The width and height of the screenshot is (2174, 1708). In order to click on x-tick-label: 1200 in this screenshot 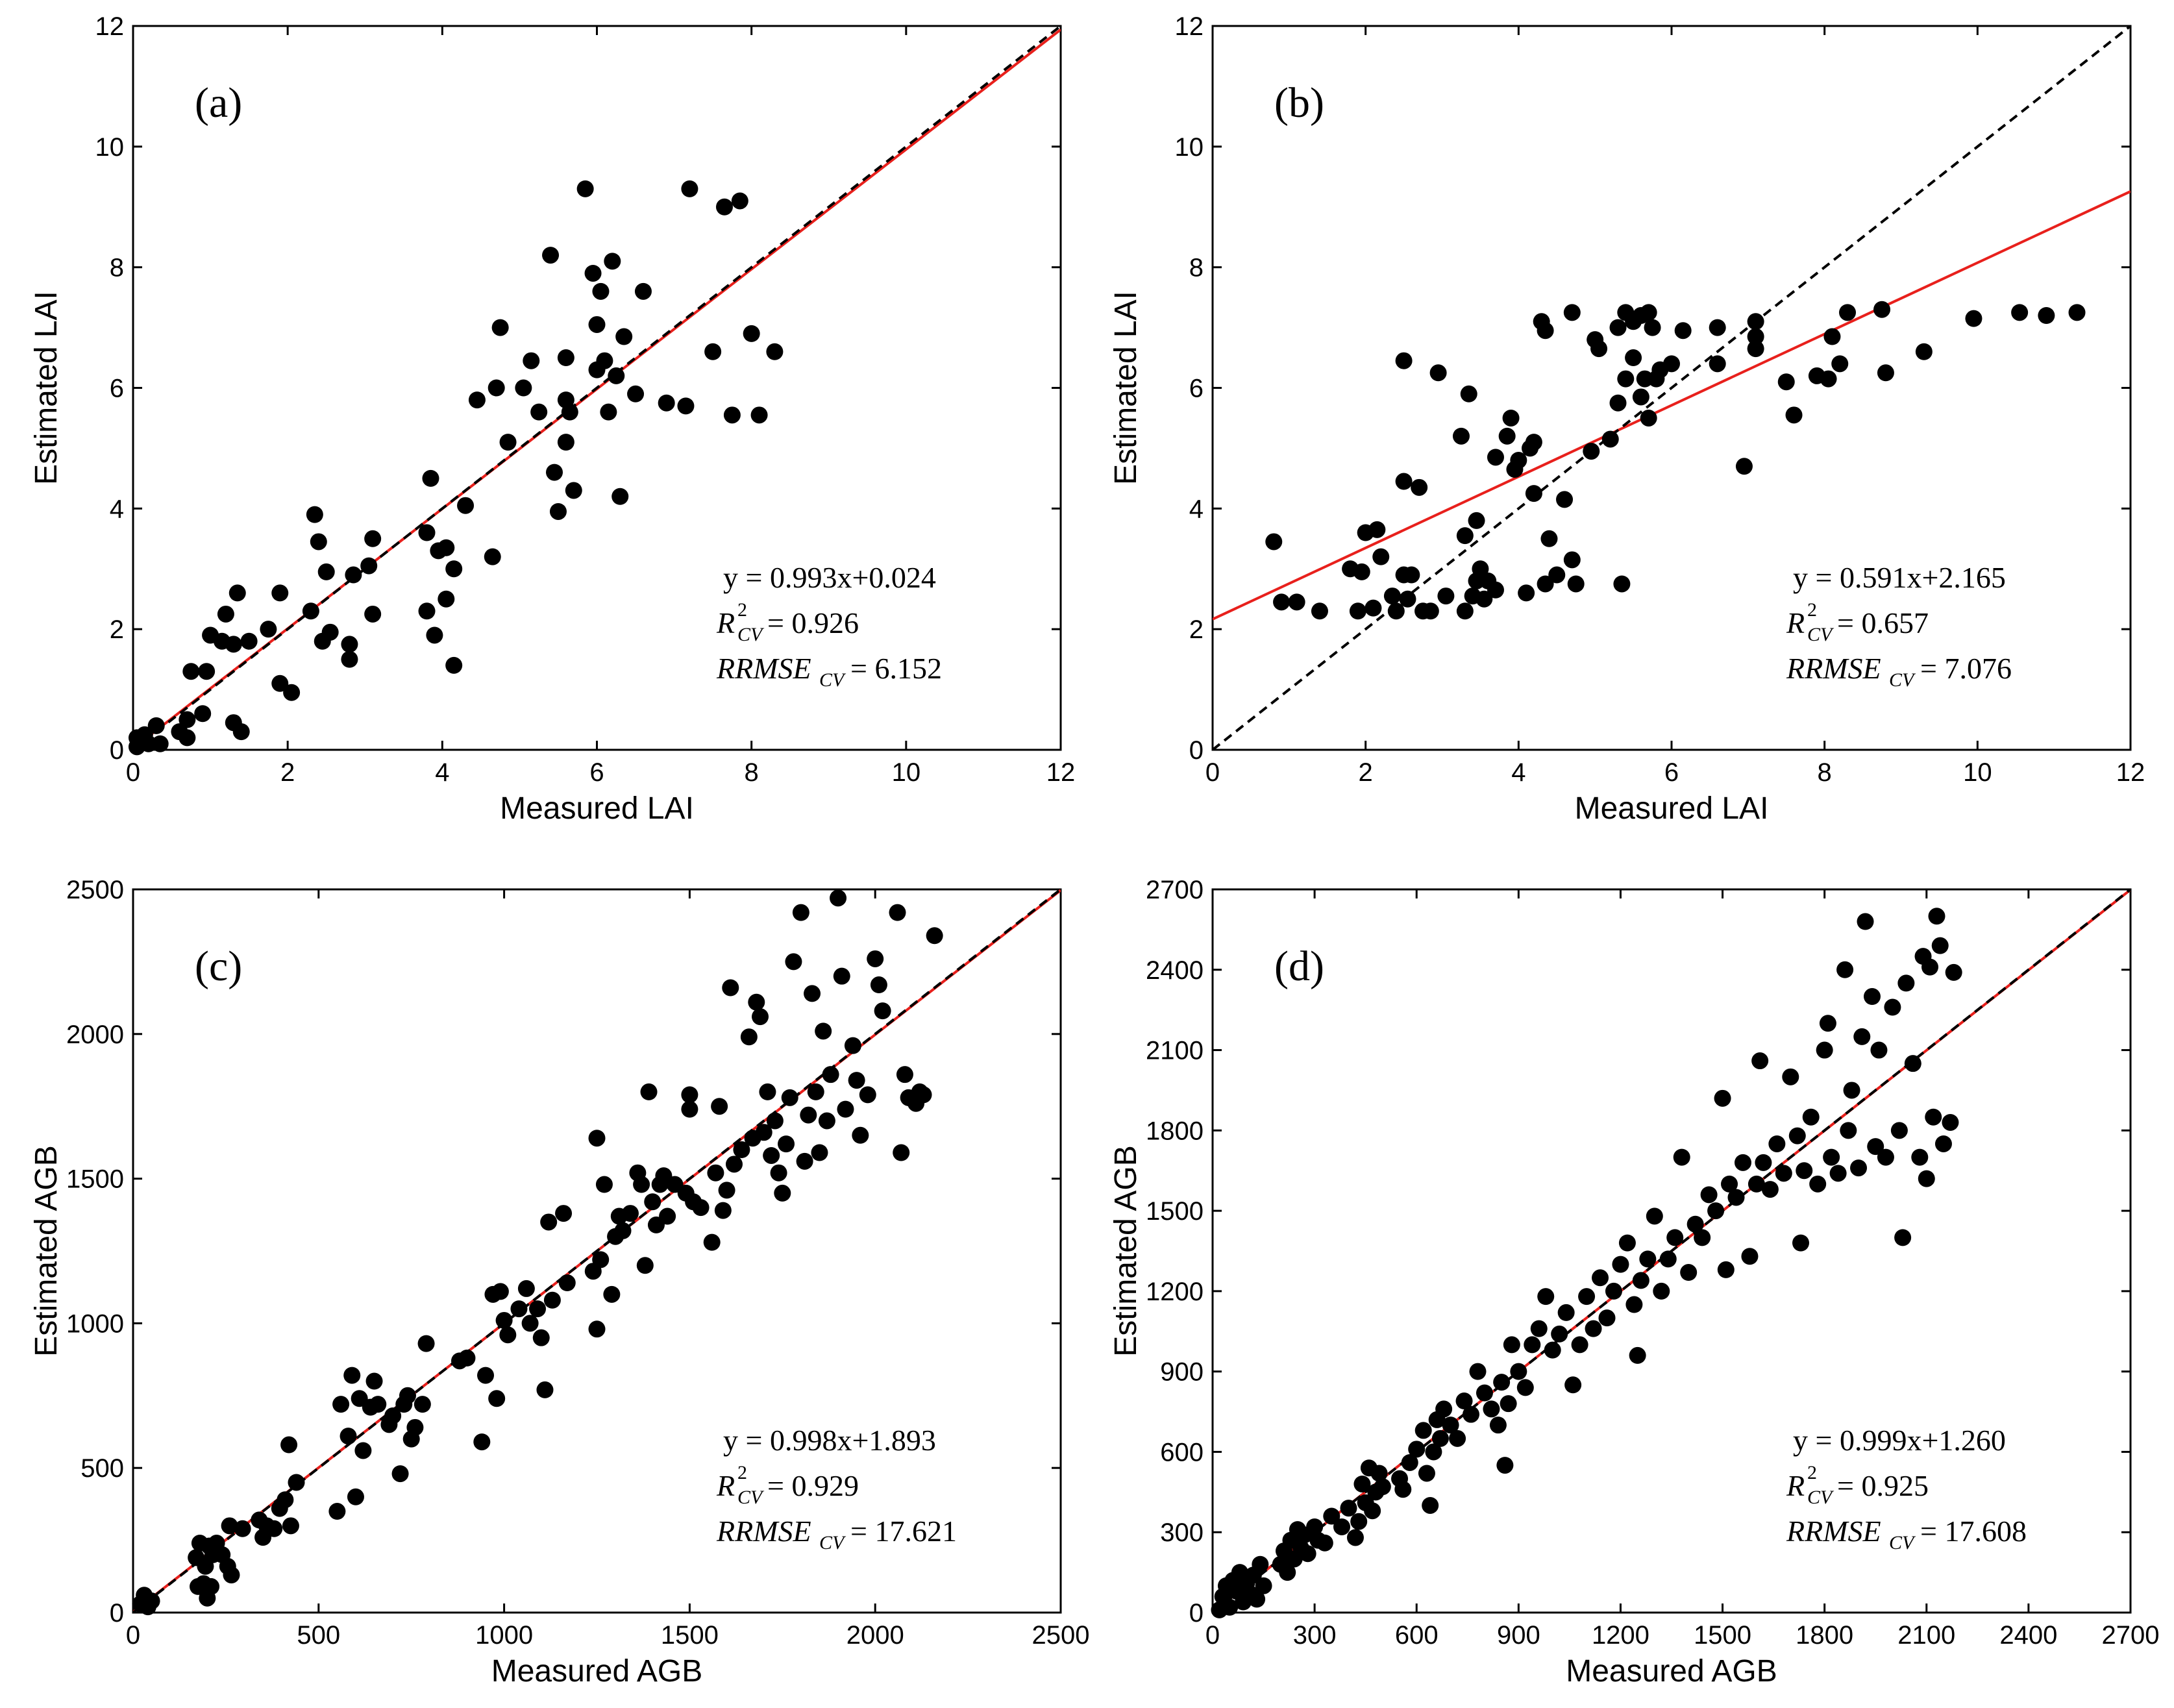, I will do `click(1620, 1636)`.